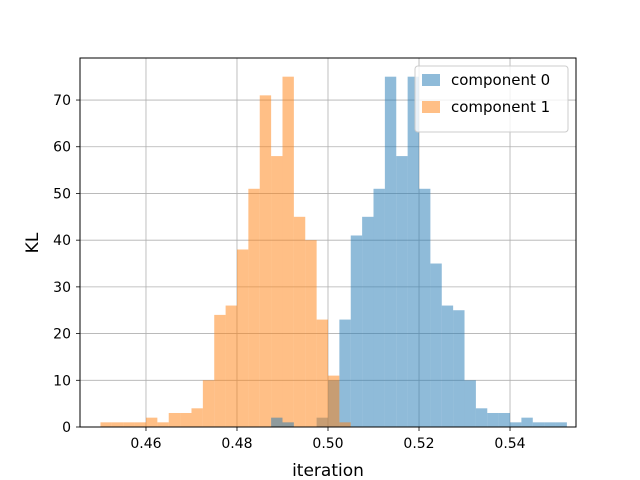  What do you see at coordinates (62, 148) in the screenshot?
I see `y-tick-label: 60` at bounding box center [62, 148].